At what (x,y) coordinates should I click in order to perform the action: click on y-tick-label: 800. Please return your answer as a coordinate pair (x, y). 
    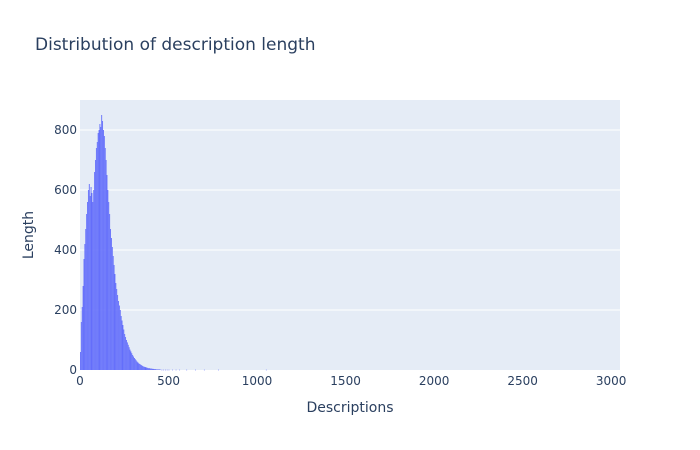
    Looking at the image, I should click on (65, 130).